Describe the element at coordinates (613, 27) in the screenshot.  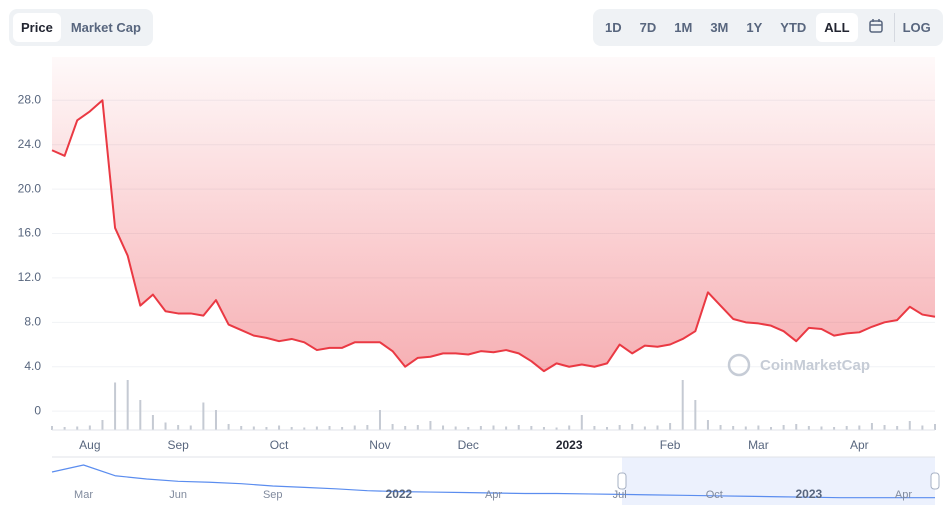
I see `range-button: 1D` at that location.